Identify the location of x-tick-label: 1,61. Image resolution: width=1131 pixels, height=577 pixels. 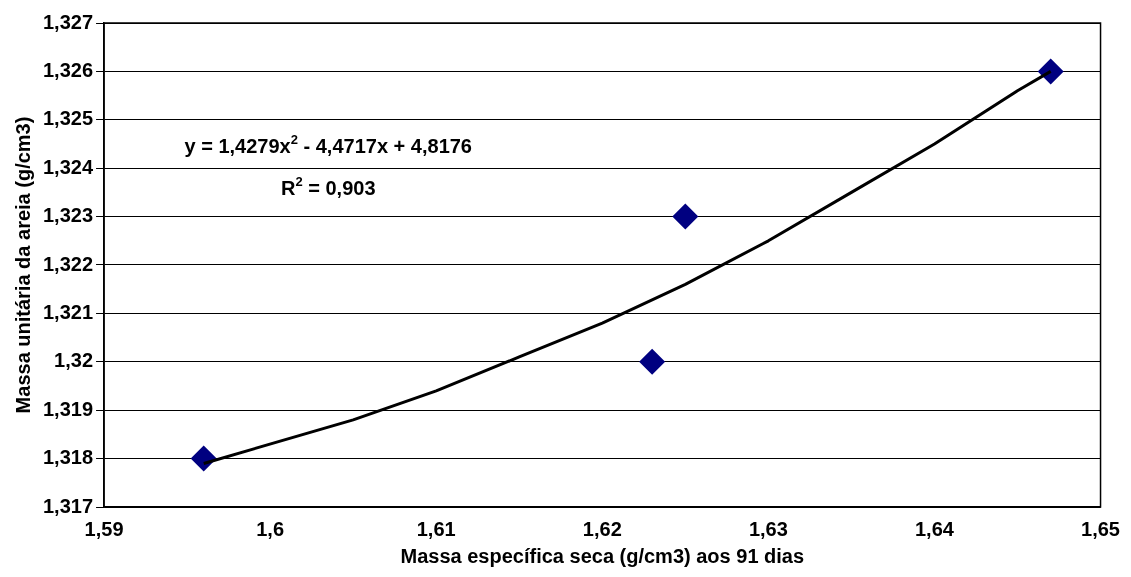
(436, 528).